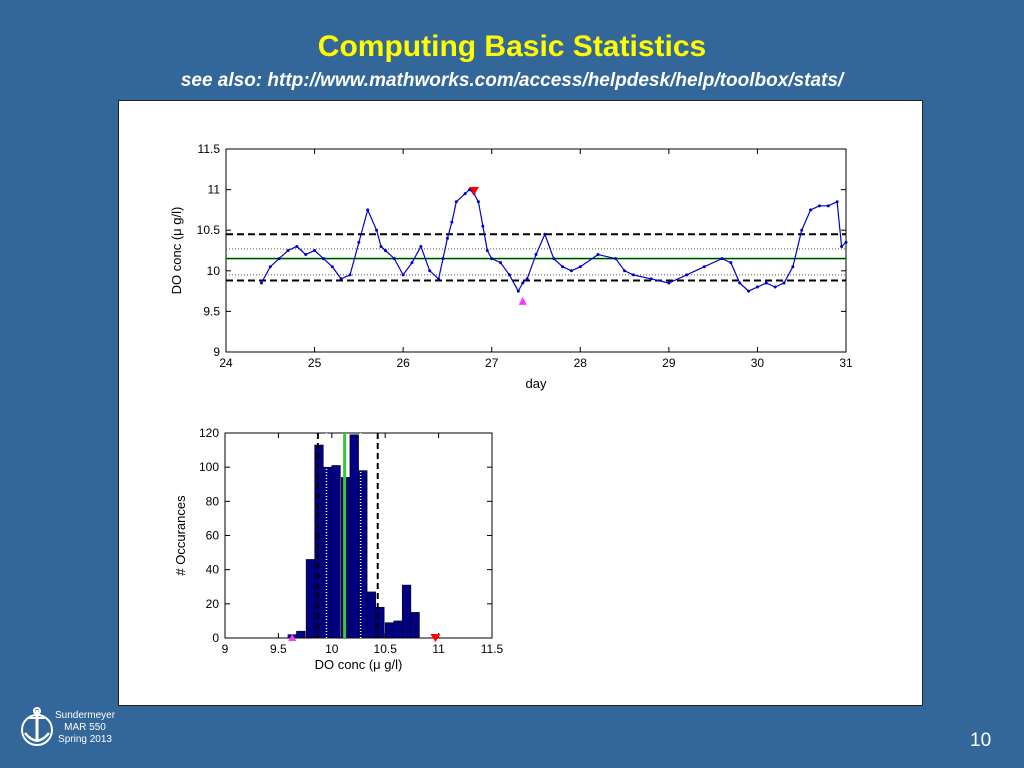  Describe the element at coordinates (211, 311) in the screenshot. I see `y-tick-label: 9.5` at that location.